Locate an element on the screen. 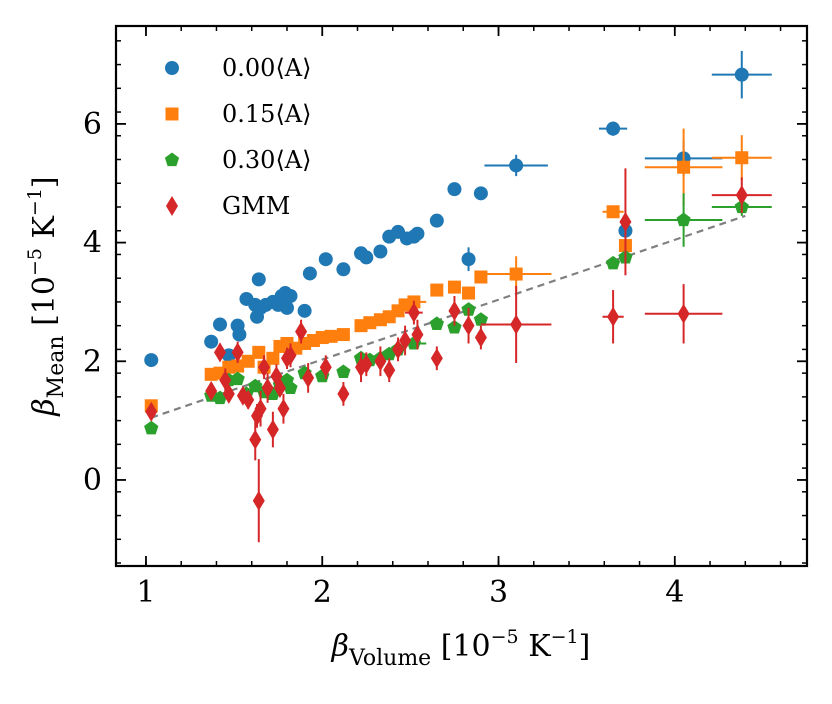  y-axis-units-open: [10 is located at coordinates (44, 301).